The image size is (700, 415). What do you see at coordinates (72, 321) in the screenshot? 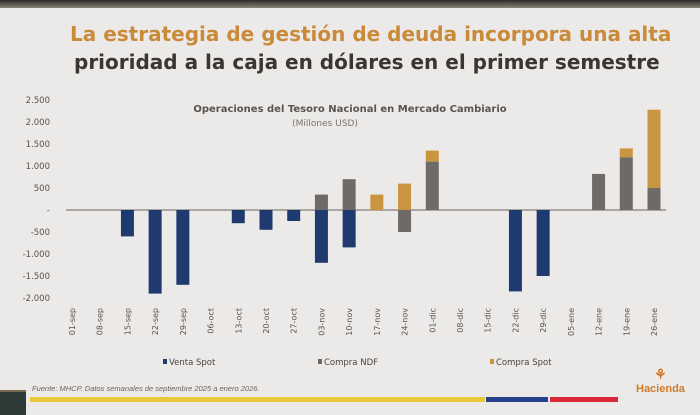
I see `x-tick-label: 01-sep` at bounding box center [72, 321].